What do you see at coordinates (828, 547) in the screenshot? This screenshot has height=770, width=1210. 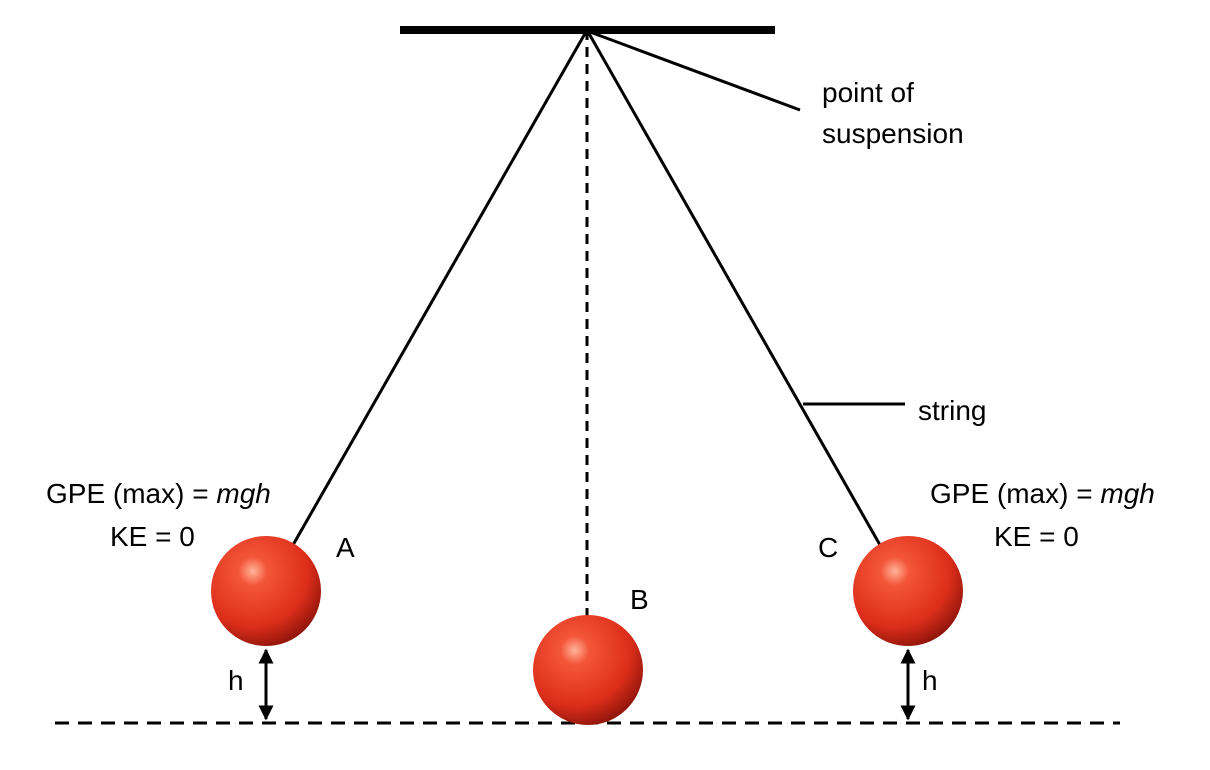 I see `label-bob-c: C` at bounding box center [828, 547].